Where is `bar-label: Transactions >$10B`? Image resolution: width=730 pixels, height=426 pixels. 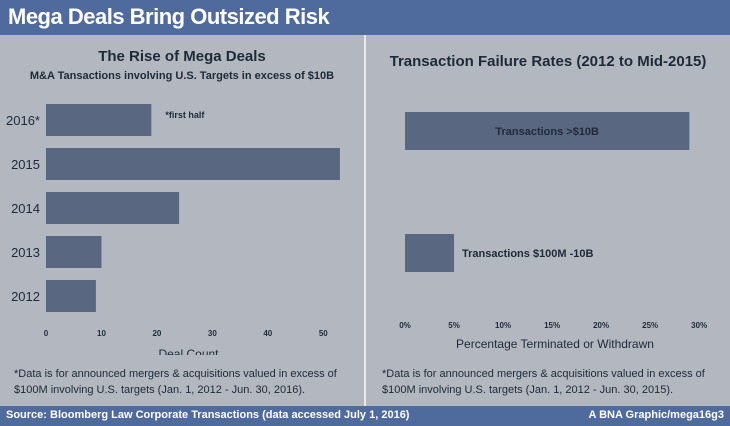
bar-label: Transactions >$10B is located at coordinates (547, 132).